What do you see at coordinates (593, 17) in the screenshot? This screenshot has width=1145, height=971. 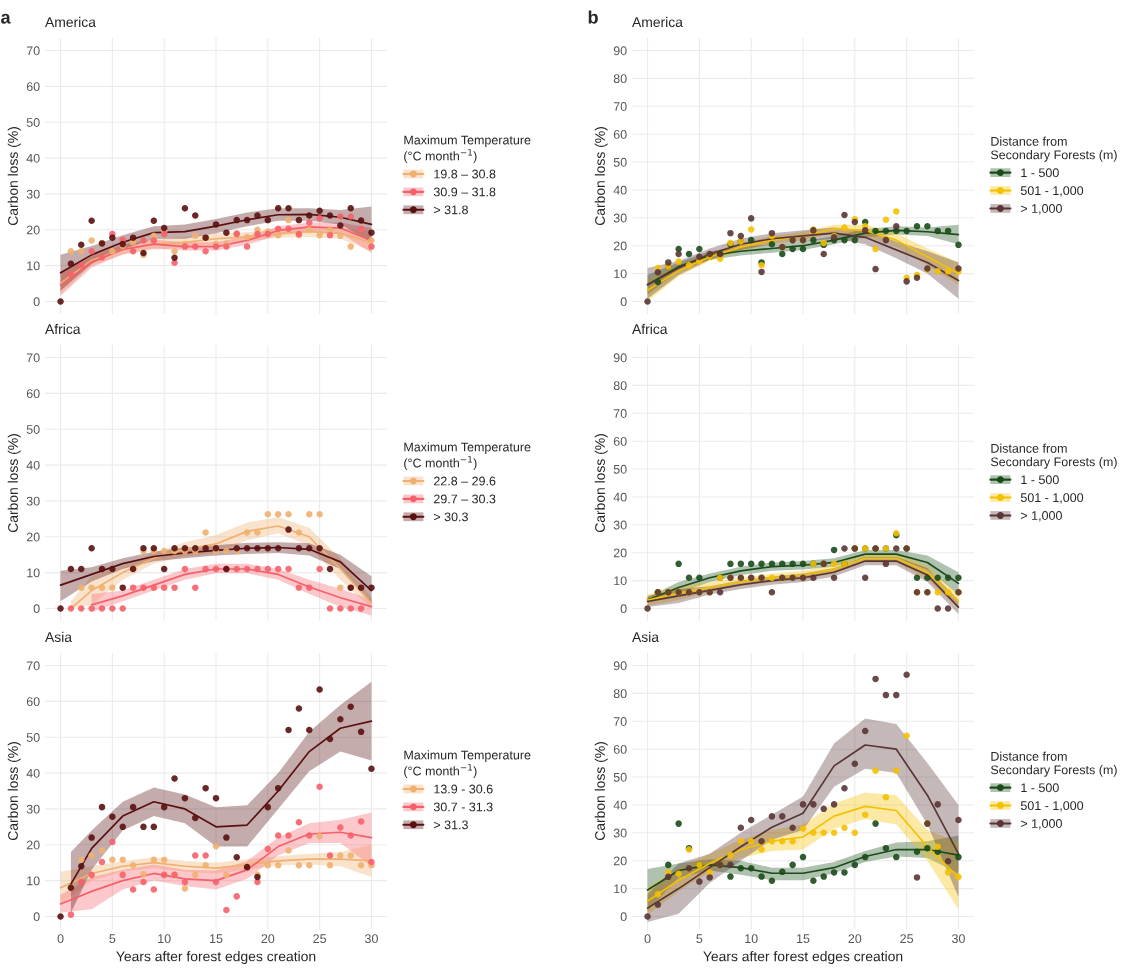 I see `text: b` at bounding box center [593, 17].